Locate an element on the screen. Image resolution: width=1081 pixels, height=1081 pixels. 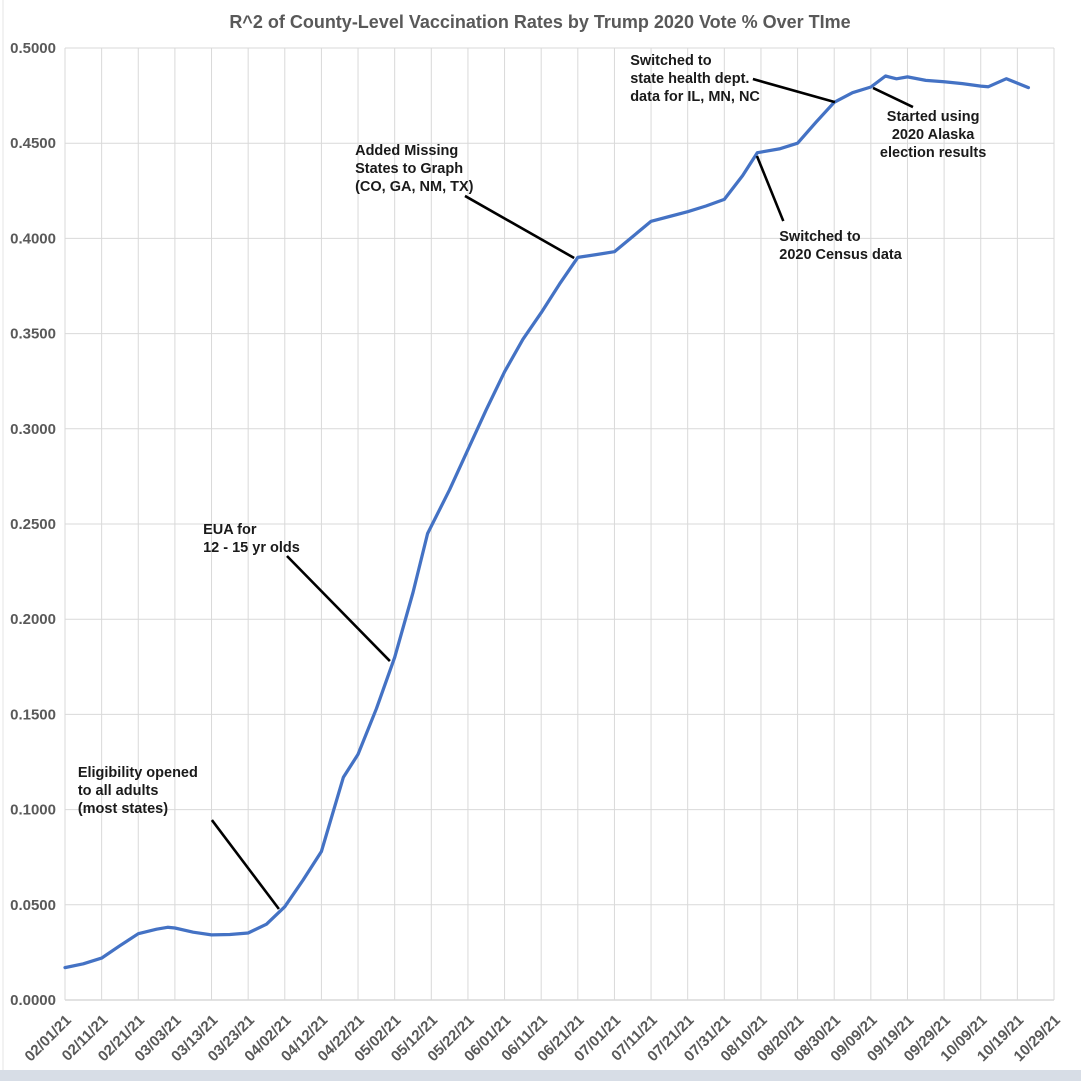
annotation-leader-state-health-dept-data is located at coordinates (794, 90).